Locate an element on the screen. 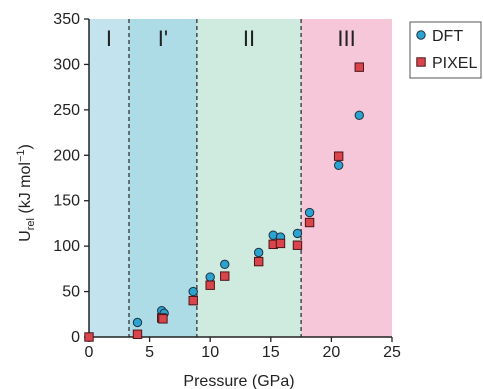 The height and width of the screenshot is (389, 483). y-tick-label: 350 is located at coordinates (66, 19).